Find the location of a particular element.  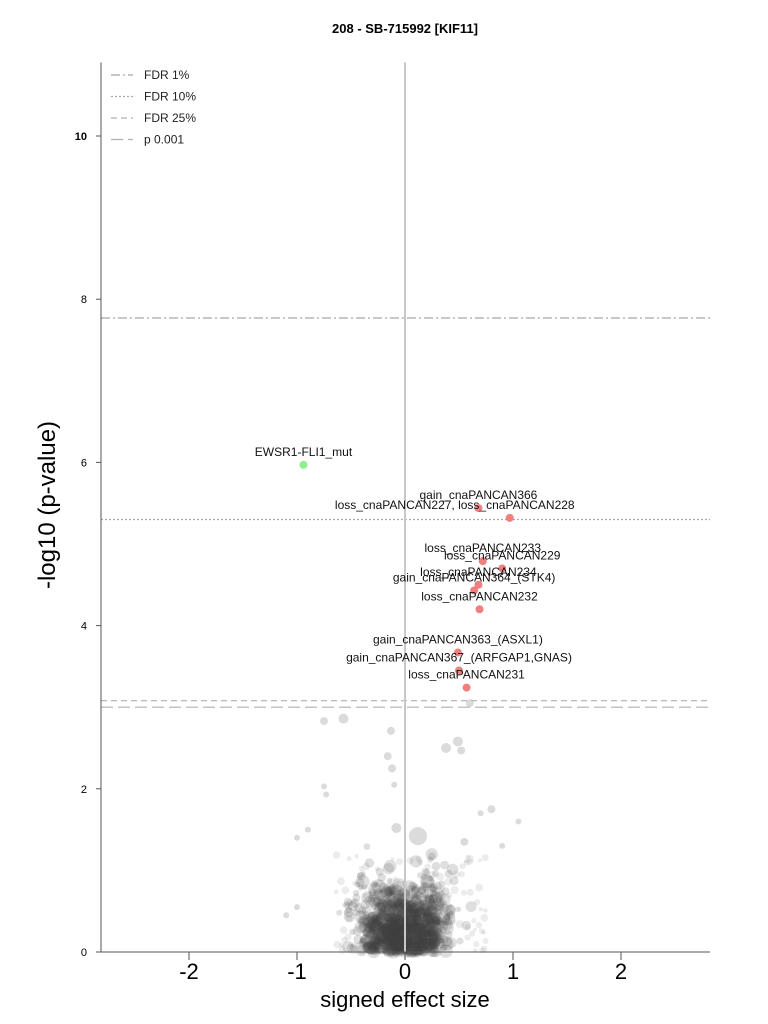

point-label: loss_cnaPANCAN232 is located at coordinates (479, 596).